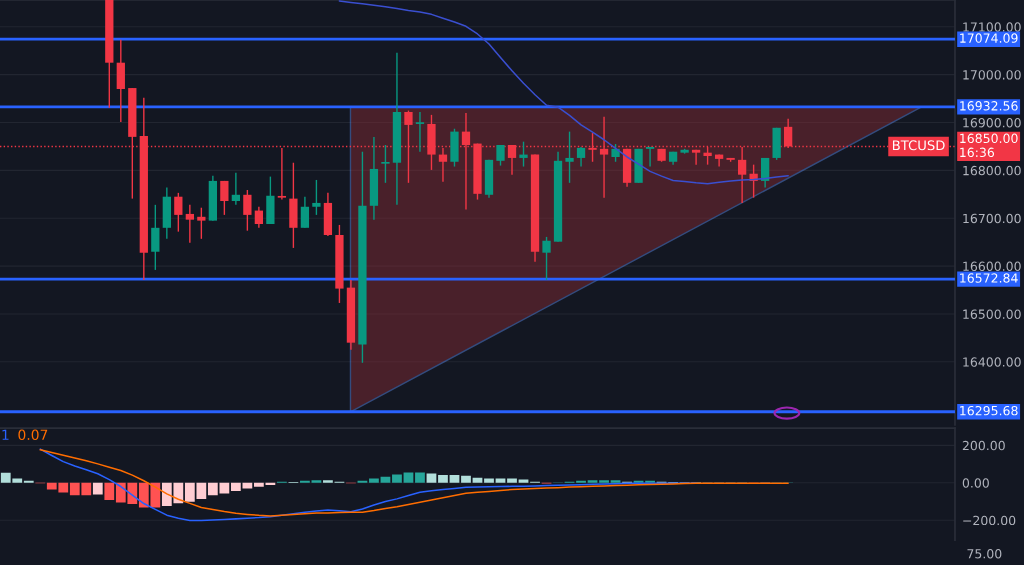 The width and height of the screenshot is (1024, 565). I want to click on y-tick-label: 200.00, so click(983, 445).